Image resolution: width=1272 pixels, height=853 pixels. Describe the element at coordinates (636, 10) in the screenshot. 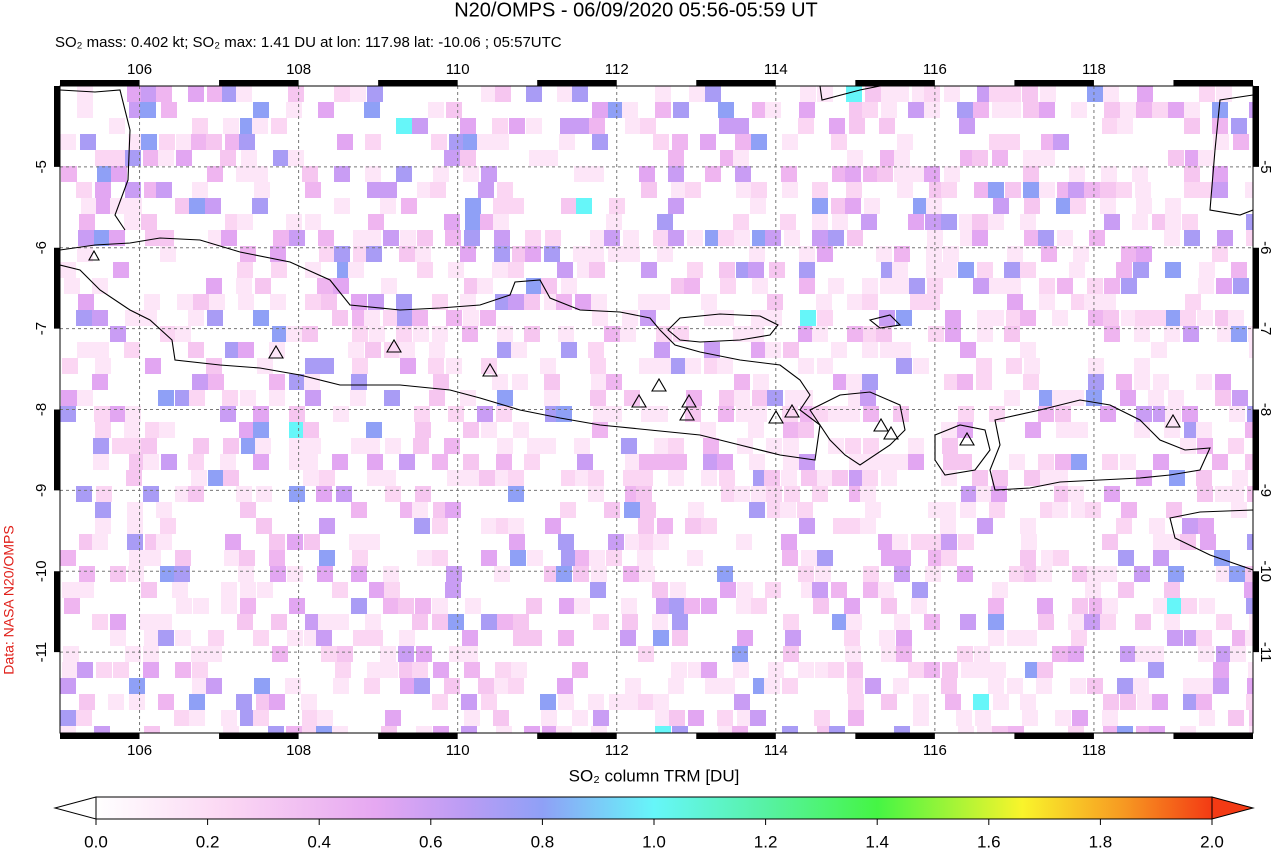

I see `title: N20/OMPS - 06/09/2020 05:56-05:59 UT` at that location.